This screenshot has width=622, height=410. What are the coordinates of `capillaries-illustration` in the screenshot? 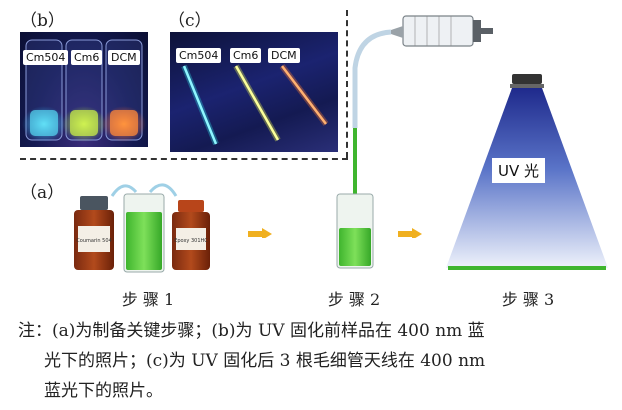 It's located at (255, 105).